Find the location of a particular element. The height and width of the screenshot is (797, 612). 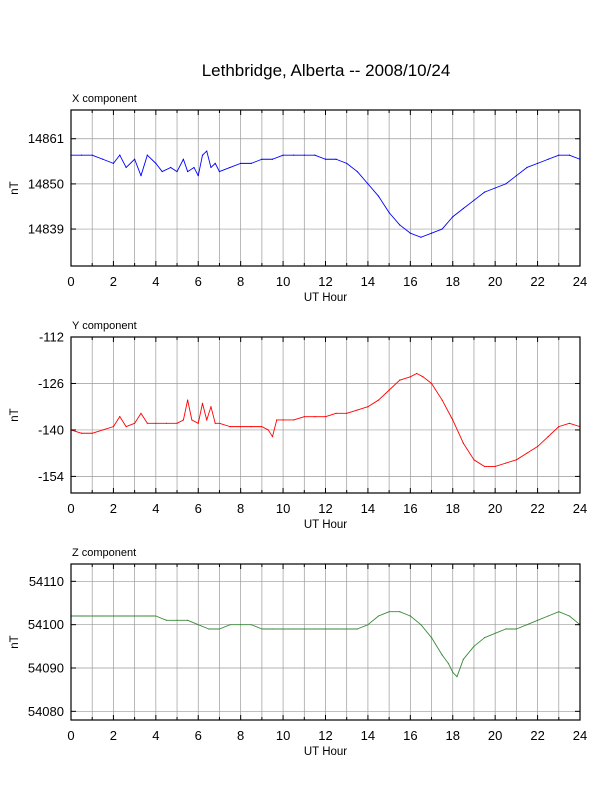

tick-label-y-x: 14861 is located at coordinates (46, 138).